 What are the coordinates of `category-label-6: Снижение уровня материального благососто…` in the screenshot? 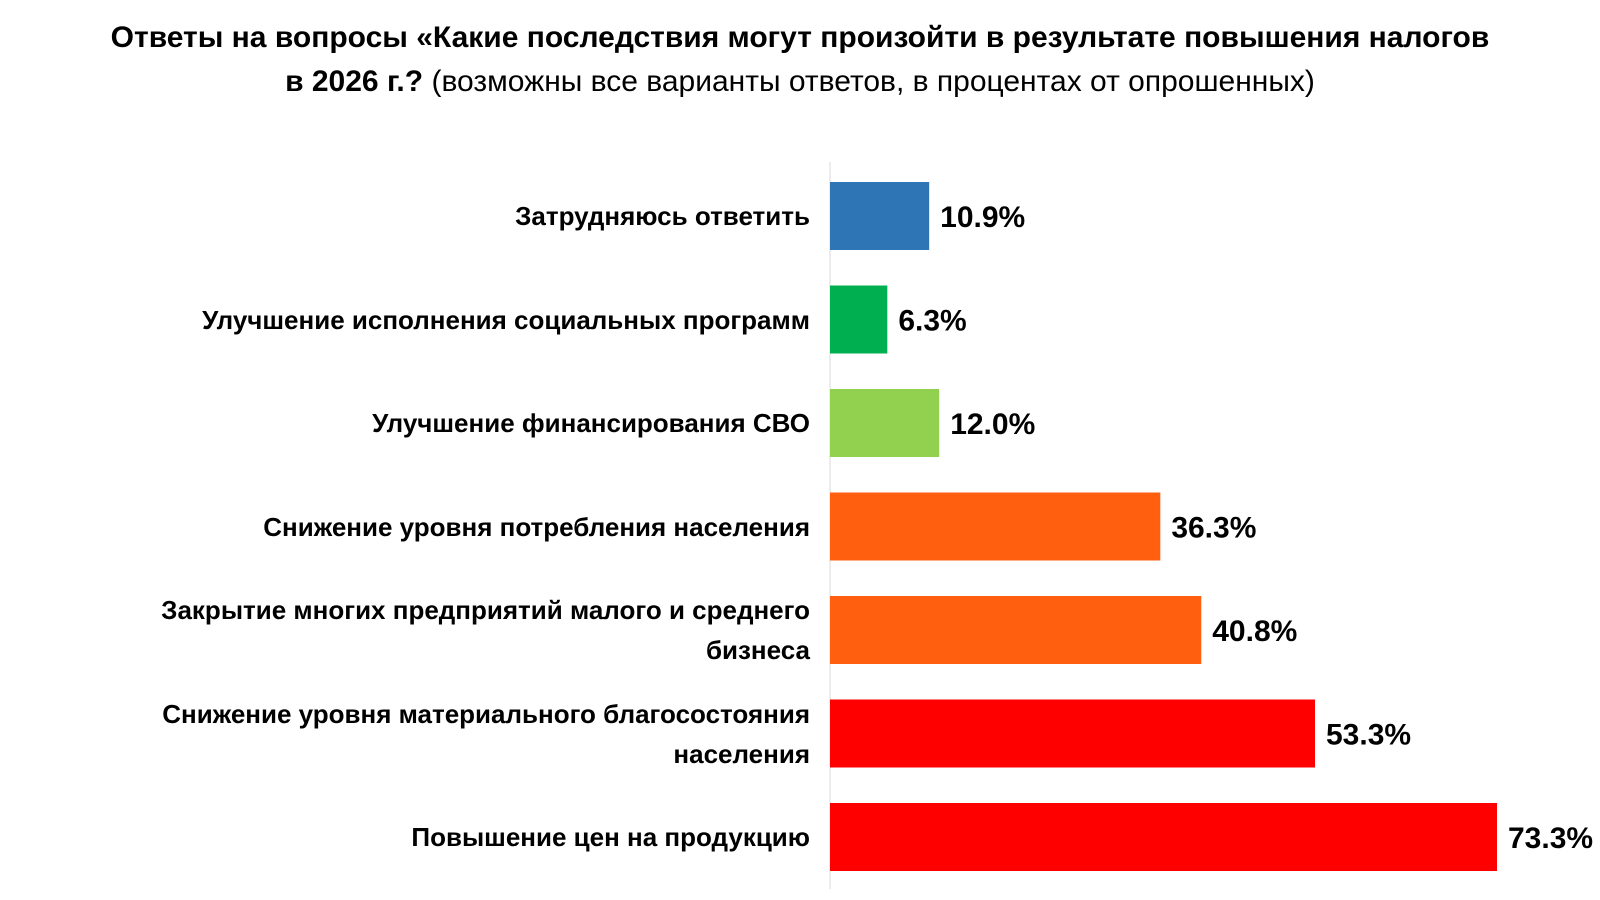 It's located at (486, 733).